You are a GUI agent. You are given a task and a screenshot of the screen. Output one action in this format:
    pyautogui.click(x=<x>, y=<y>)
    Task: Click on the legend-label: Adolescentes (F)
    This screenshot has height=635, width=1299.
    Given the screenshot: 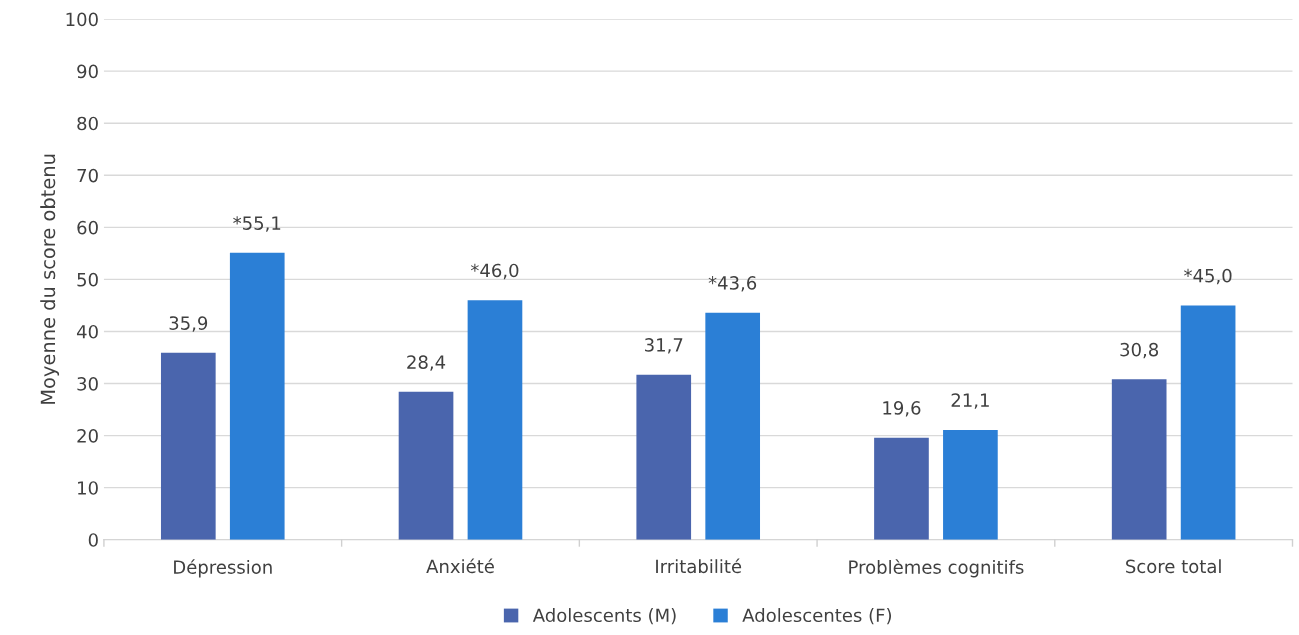 What is the action you would take?
    pyautogui.click(x=817, y=616)
    